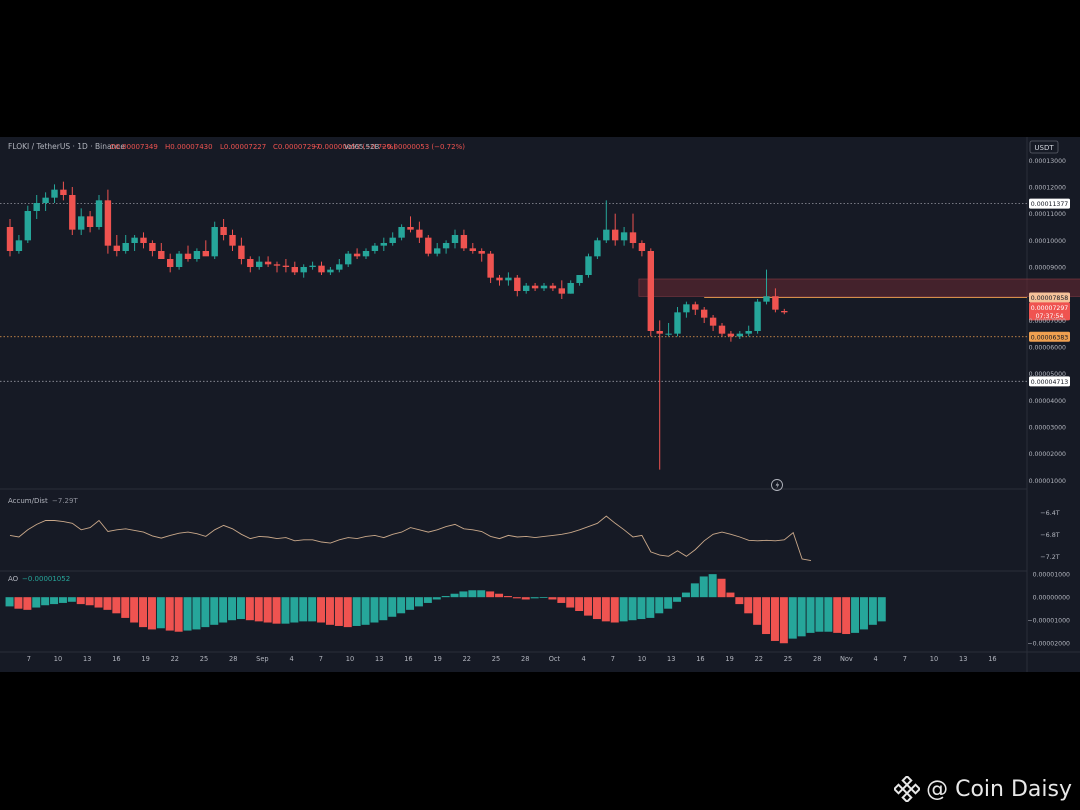 The width and height of the screenshot is (1080, 810). What do you see at coordinates (1047, 374) in the screenshot?
I see `y-tick-label: 0.00005000` at bounding box center [1047, 374].